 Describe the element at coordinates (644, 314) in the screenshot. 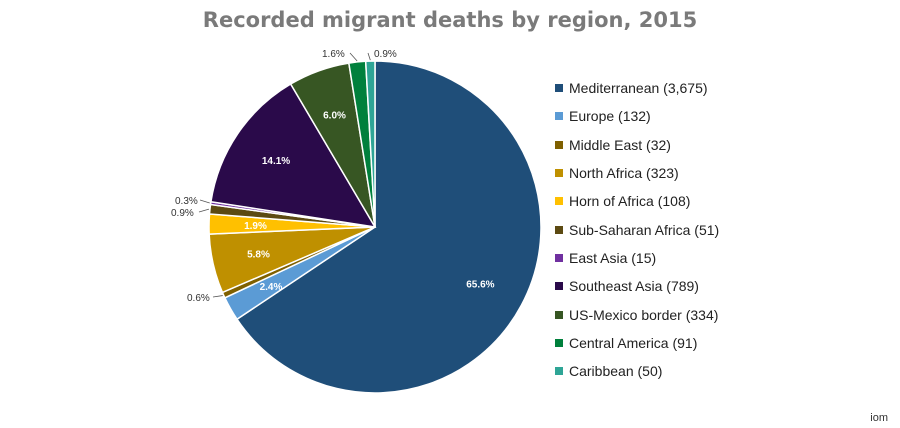

I see `legend-label: US-Mexico border (334)` at that location.